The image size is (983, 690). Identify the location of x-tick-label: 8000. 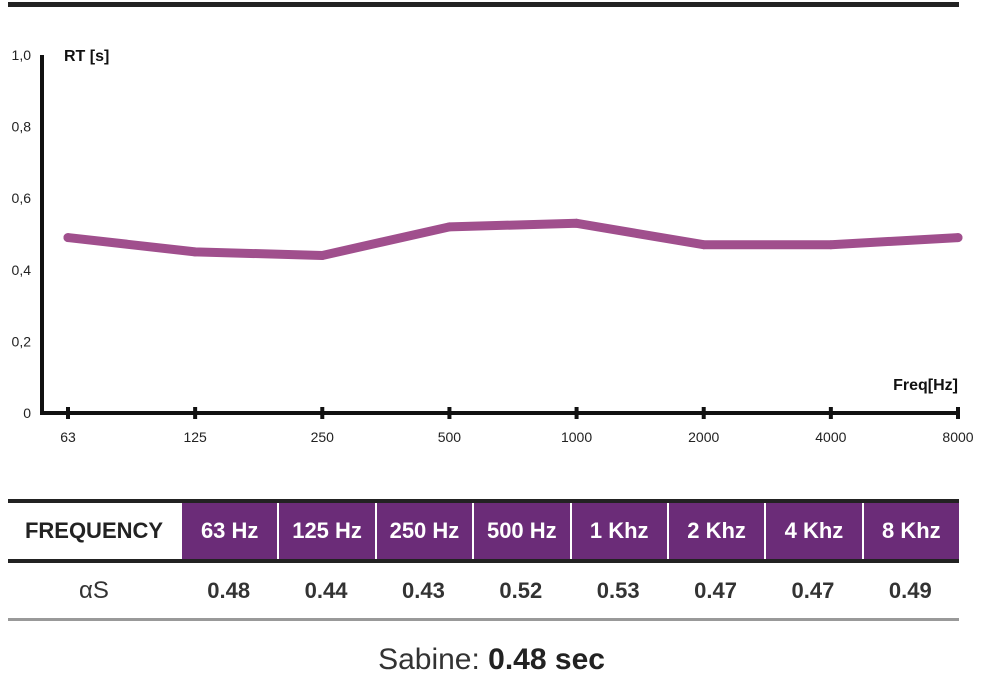
(957, 437).